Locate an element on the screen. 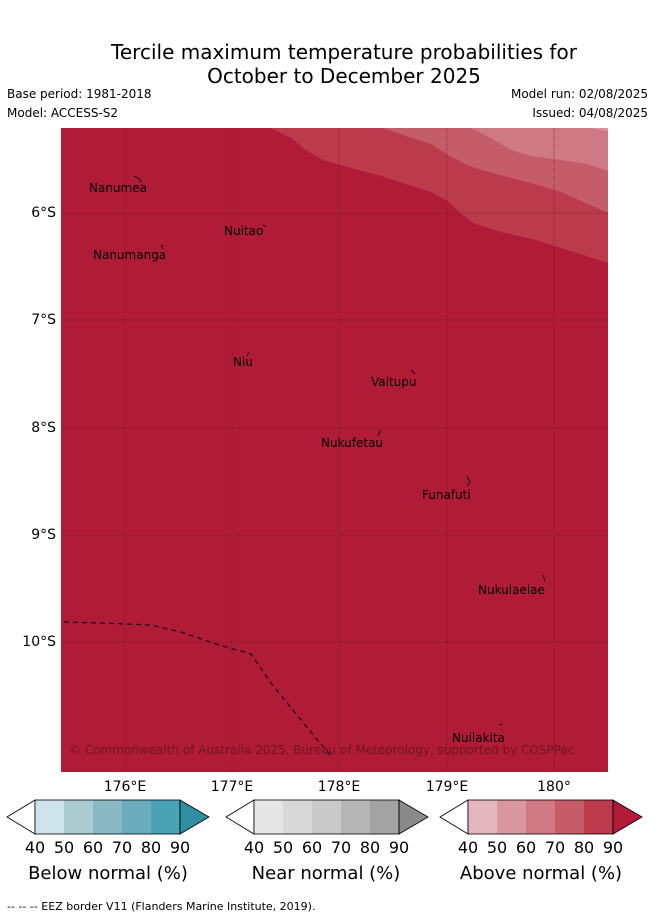  below-normal-colorbar is located at coordinates (110, 818).